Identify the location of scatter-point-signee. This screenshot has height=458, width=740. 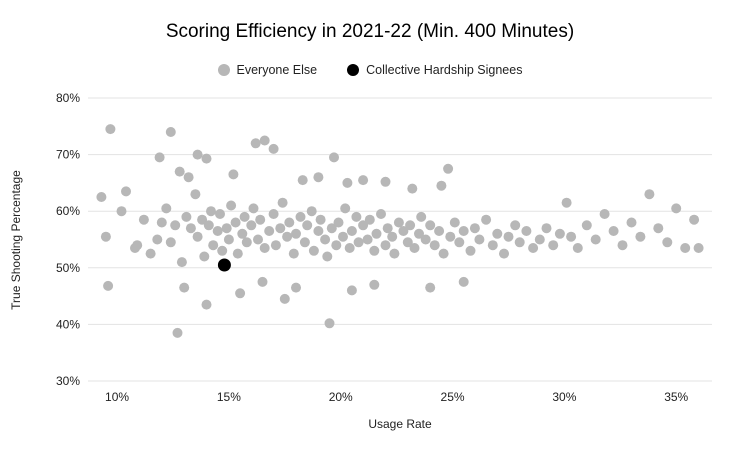
(224, 265).